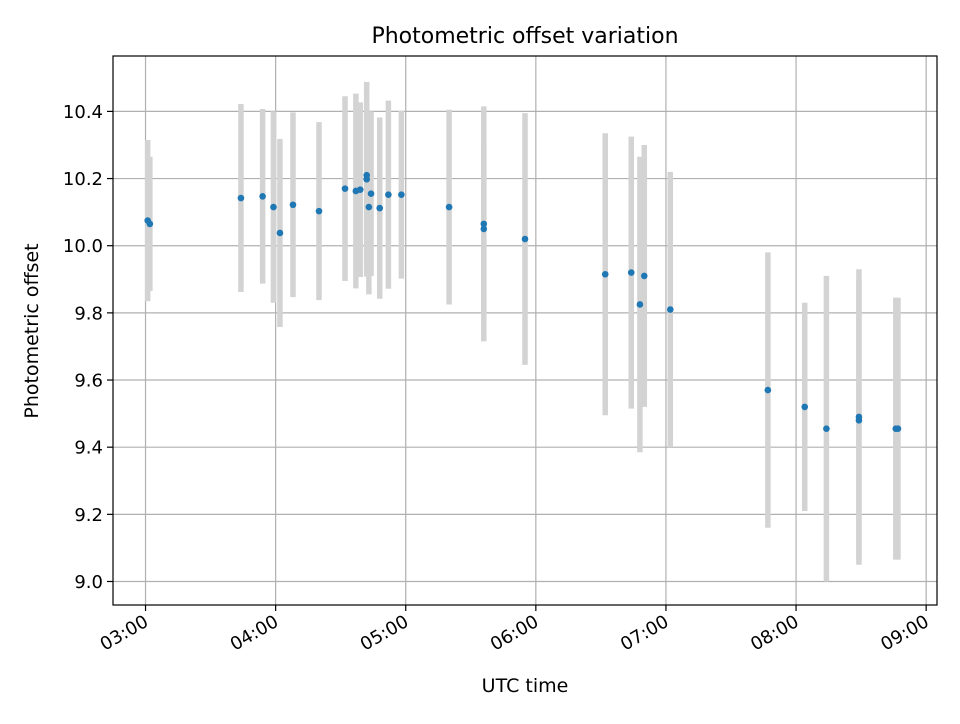 The width and height of the screenshot is (960, 724). What do you see at coordinates (525, 686) in the screenshot?
I see `x-axis-label: UTC time` at bounding box center [525, 686].